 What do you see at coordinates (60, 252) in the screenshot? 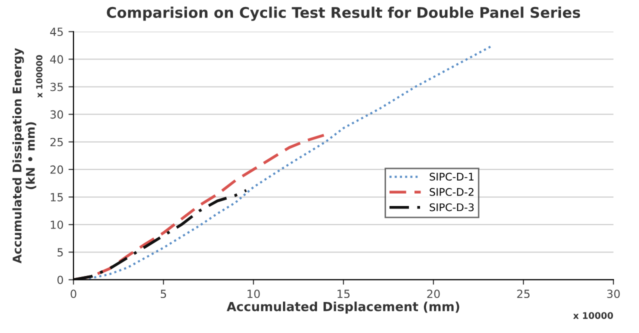
I see `y-tick-label: 5` at bounding box center [60, 252].